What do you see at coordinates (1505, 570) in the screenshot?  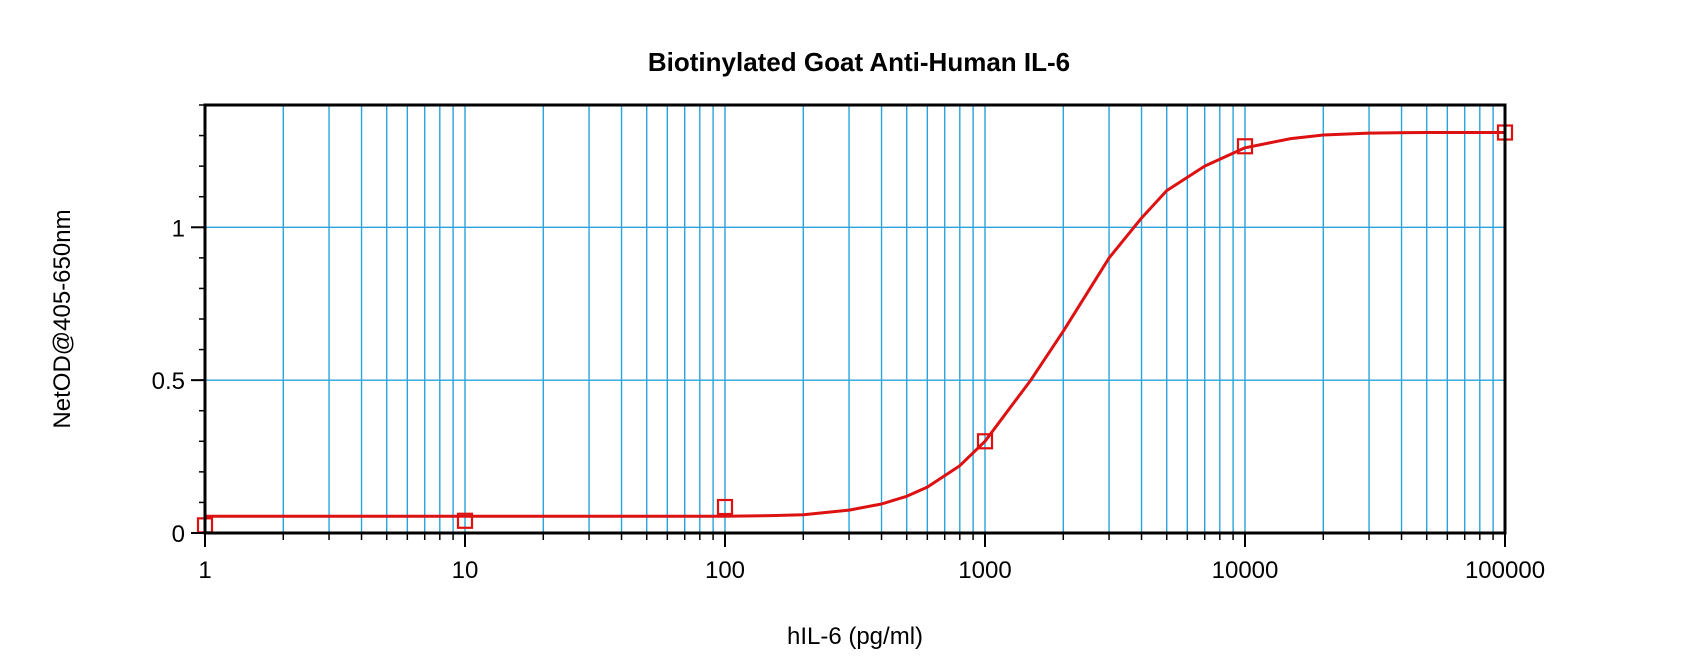 I see `x-tick-label: 100000` at bounding box center [1505, 570].